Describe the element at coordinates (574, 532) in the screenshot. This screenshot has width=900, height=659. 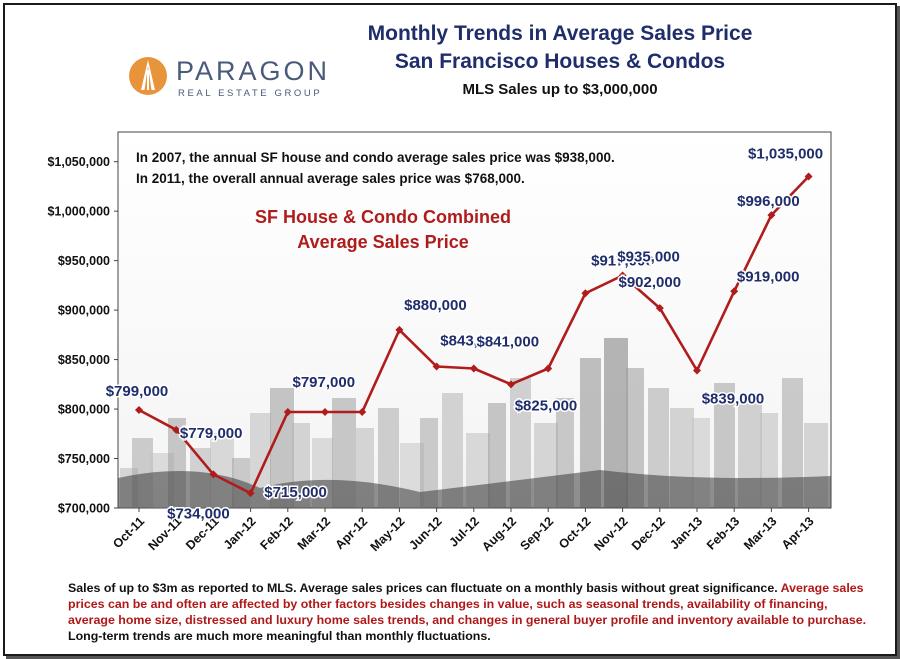
I see `x-tick-label: Oct-12` at that location.